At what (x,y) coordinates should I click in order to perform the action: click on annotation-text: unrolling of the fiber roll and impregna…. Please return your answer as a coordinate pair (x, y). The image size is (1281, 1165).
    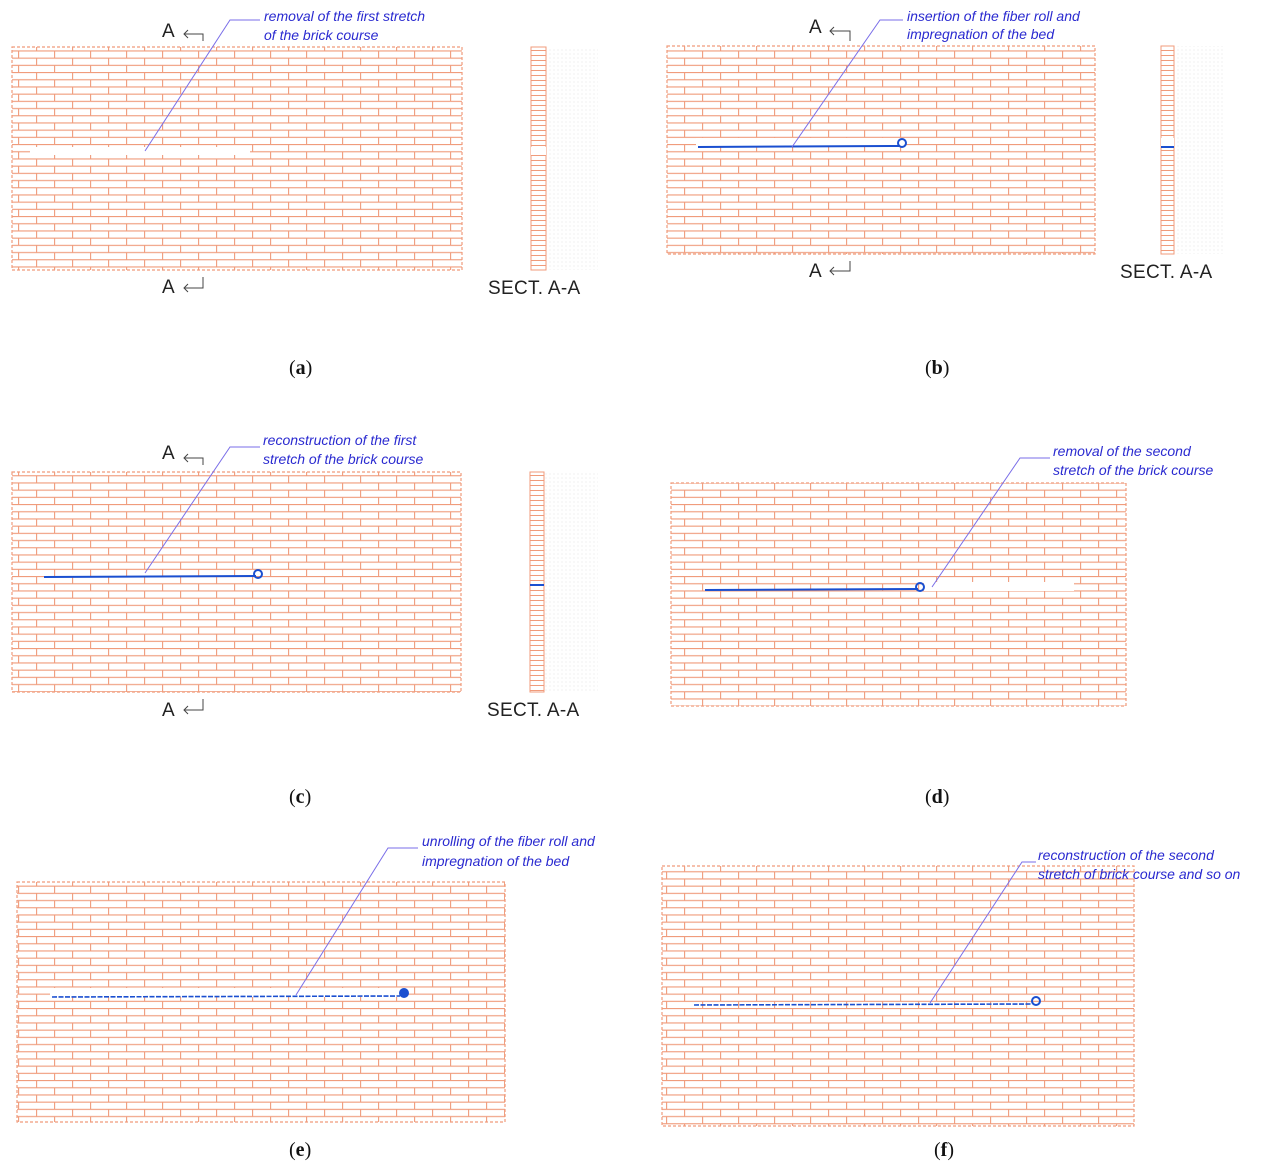
    Looking at the image, I should click on (510, 851).